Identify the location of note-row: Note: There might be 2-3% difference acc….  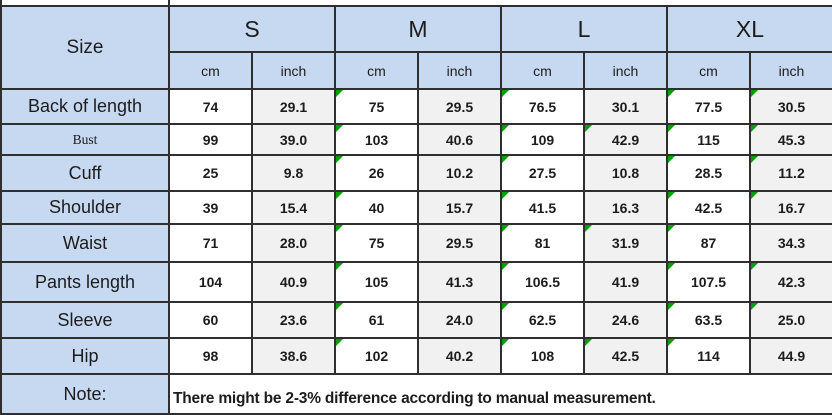
(416, 394).